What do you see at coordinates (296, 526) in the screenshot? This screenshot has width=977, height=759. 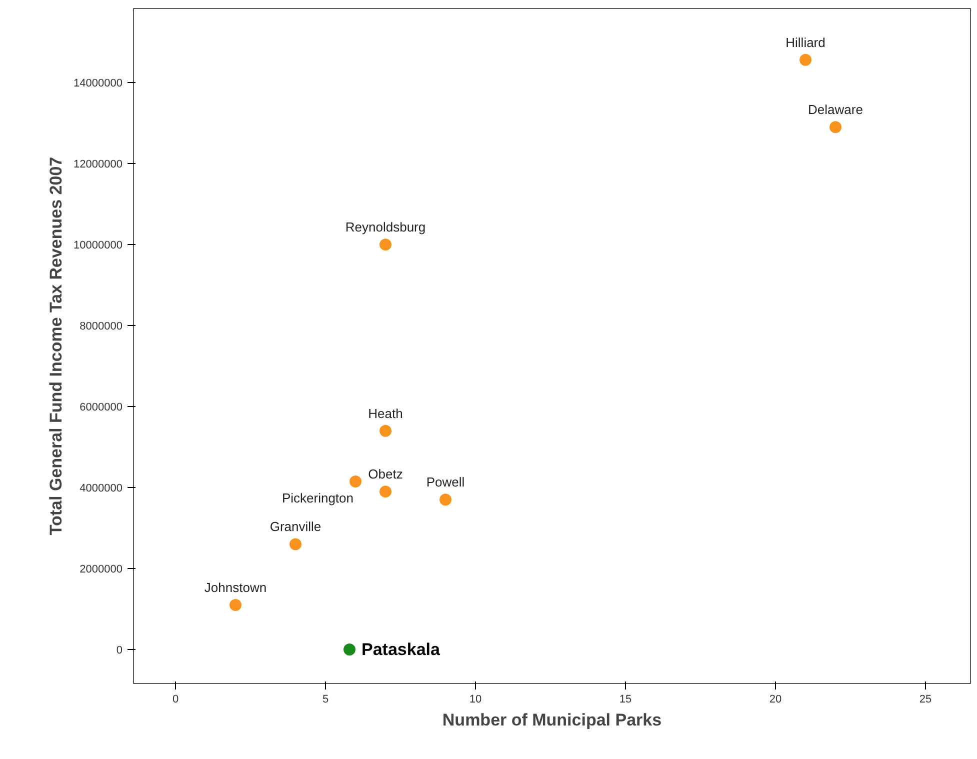 I see `annotation: Granville` at bounding box center [296, 526].